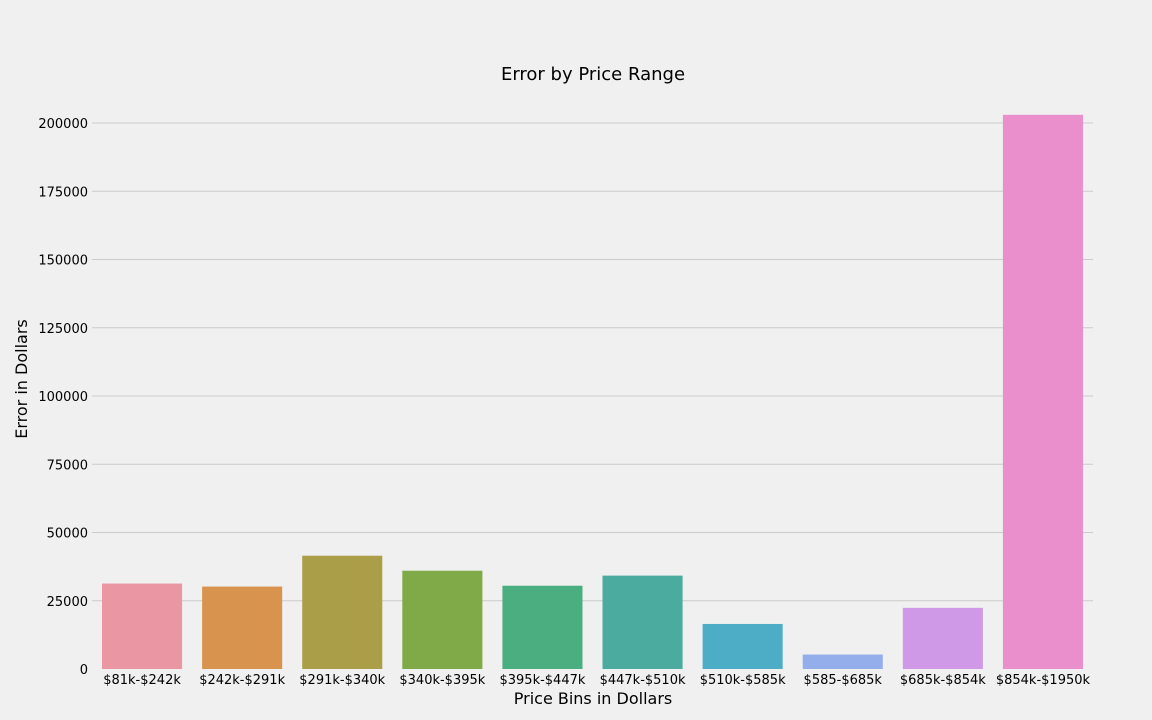 The height and width of the screenshot is (720, 1152). What do you see at coordinates (63, 124) in the screenshot?
I see `y-tick-label-200000: 200000` at bounding box center [63, 124].